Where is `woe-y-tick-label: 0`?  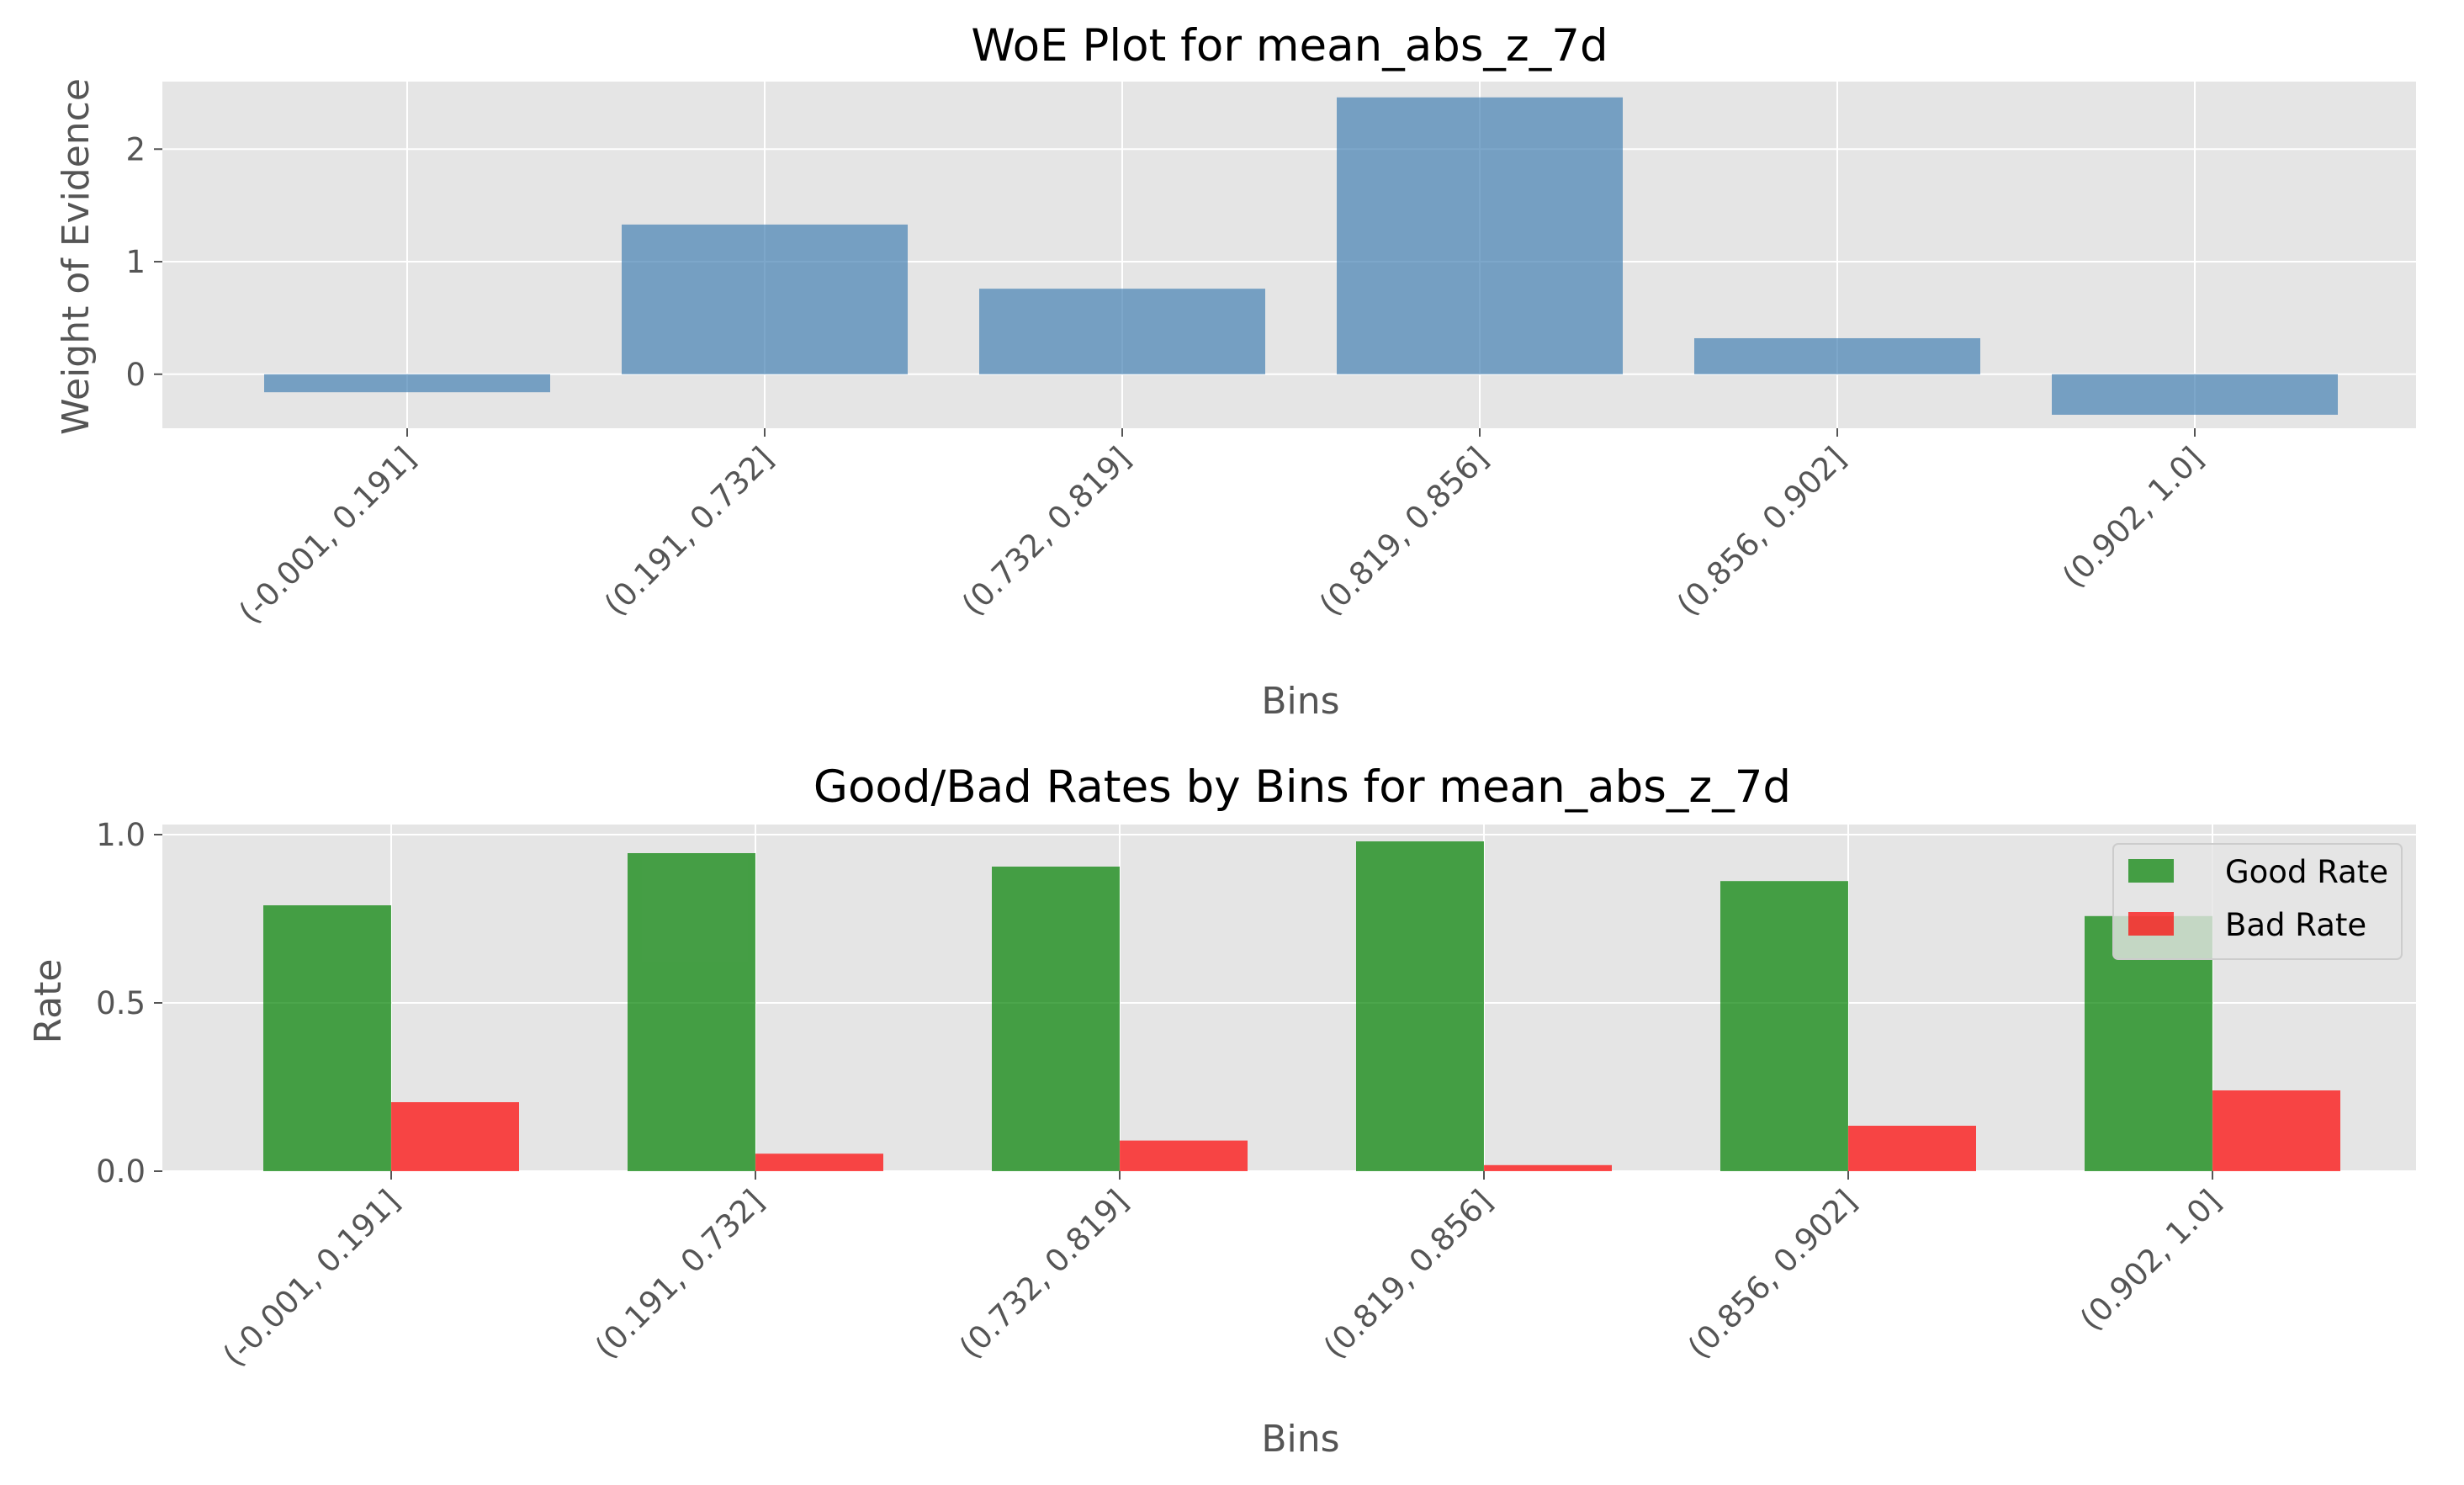 woe-y-tick-label: 0 is located at coordinates (135, 375).